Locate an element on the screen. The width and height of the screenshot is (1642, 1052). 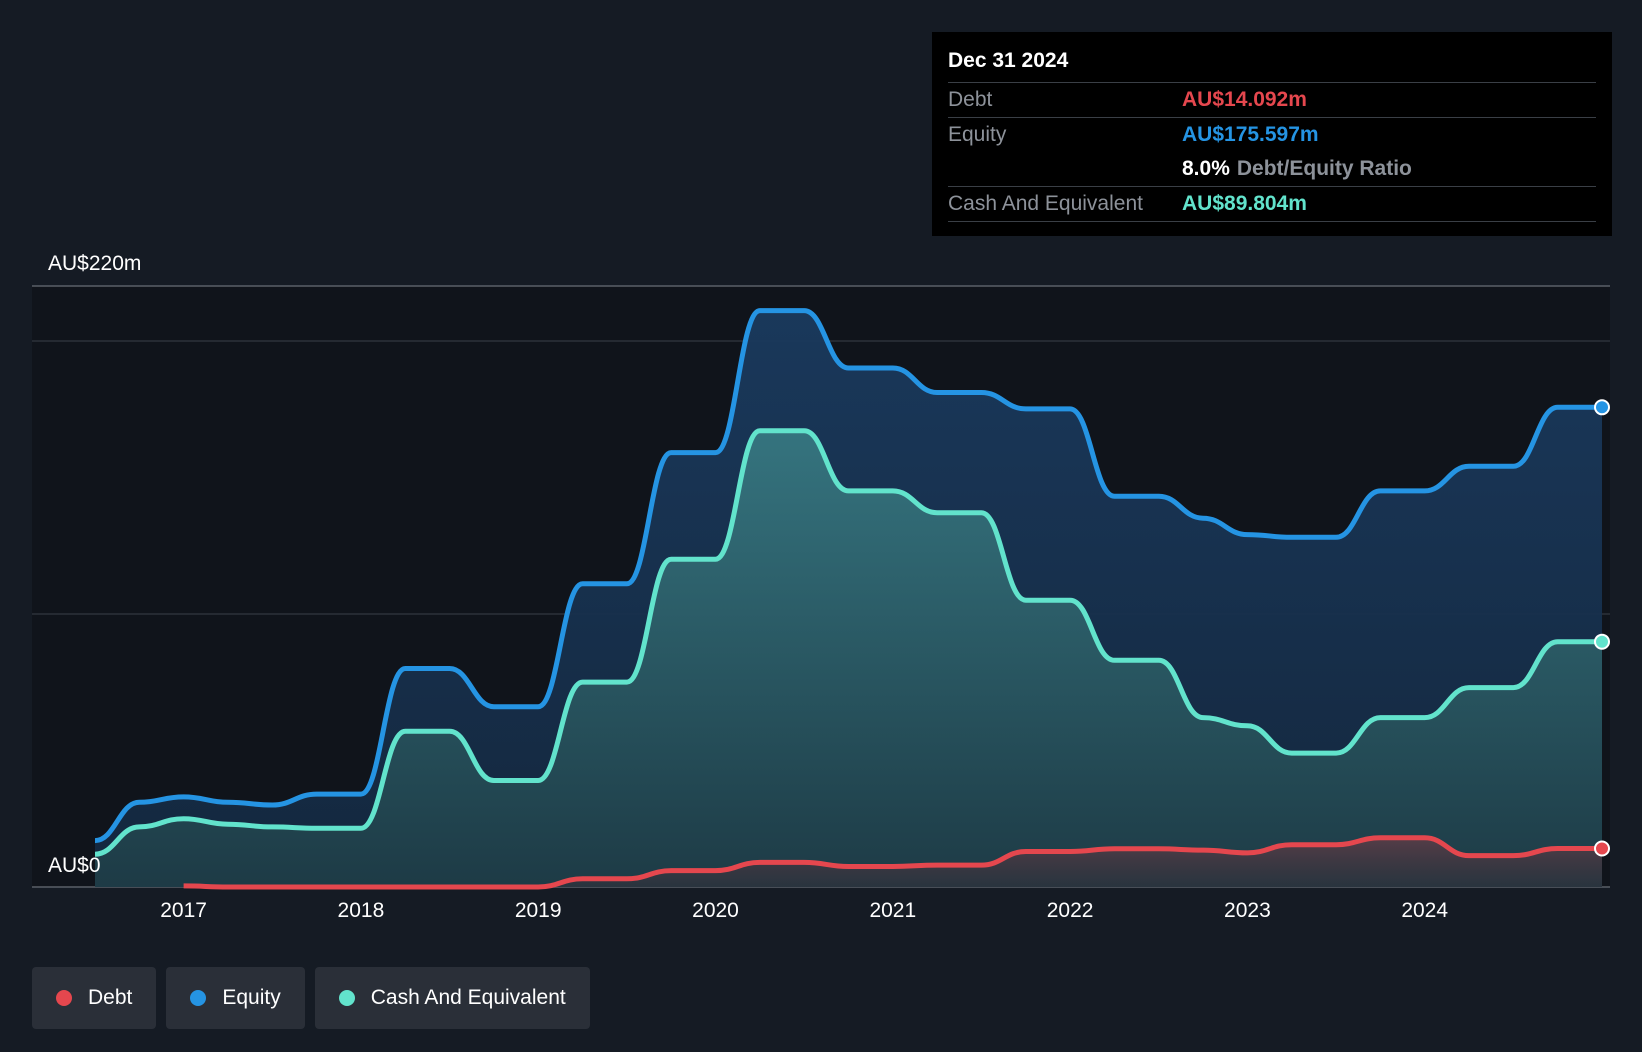
legend-label-debt: Debt is located at coordinates (110, 997).